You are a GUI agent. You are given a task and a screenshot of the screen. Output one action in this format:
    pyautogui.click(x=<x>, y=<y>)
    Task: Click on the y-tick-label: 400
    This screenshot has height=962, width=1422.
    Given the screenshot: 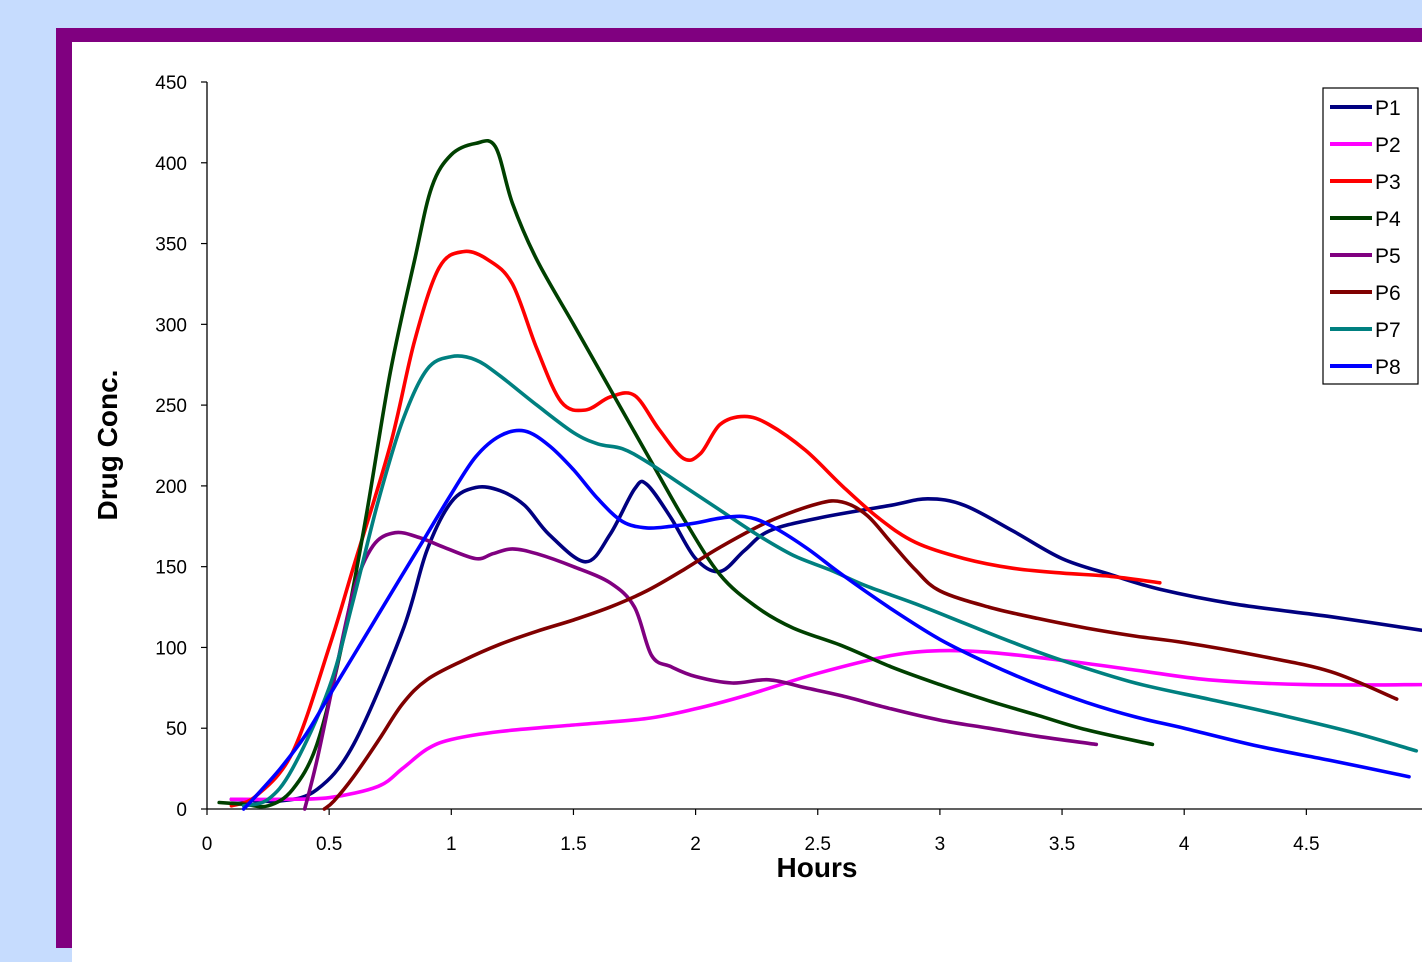 What is the action you would take?
    pyautogui.click(x=171, y=164)
    